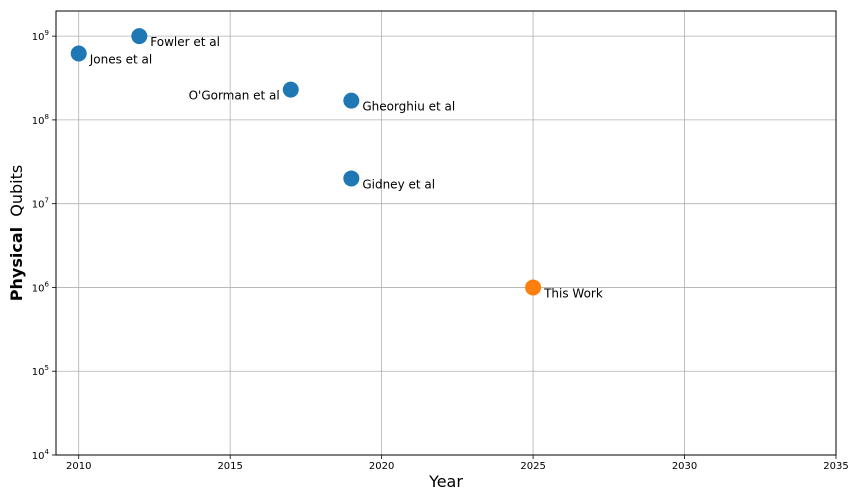 Image resolution: width=860 pixels, height=502 pixels. I want to click on x-tick-label: 2035, so click(835, 466).